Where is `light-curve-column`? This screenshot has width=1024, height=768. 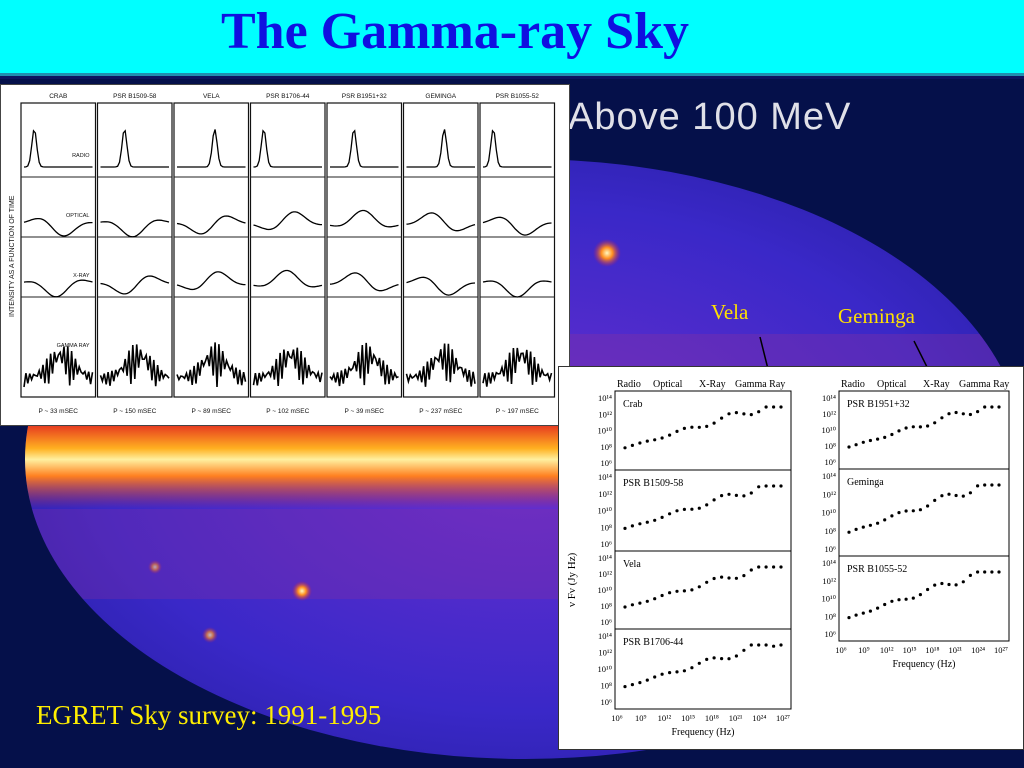 light-curve-column is located at coordinates (287, 250).